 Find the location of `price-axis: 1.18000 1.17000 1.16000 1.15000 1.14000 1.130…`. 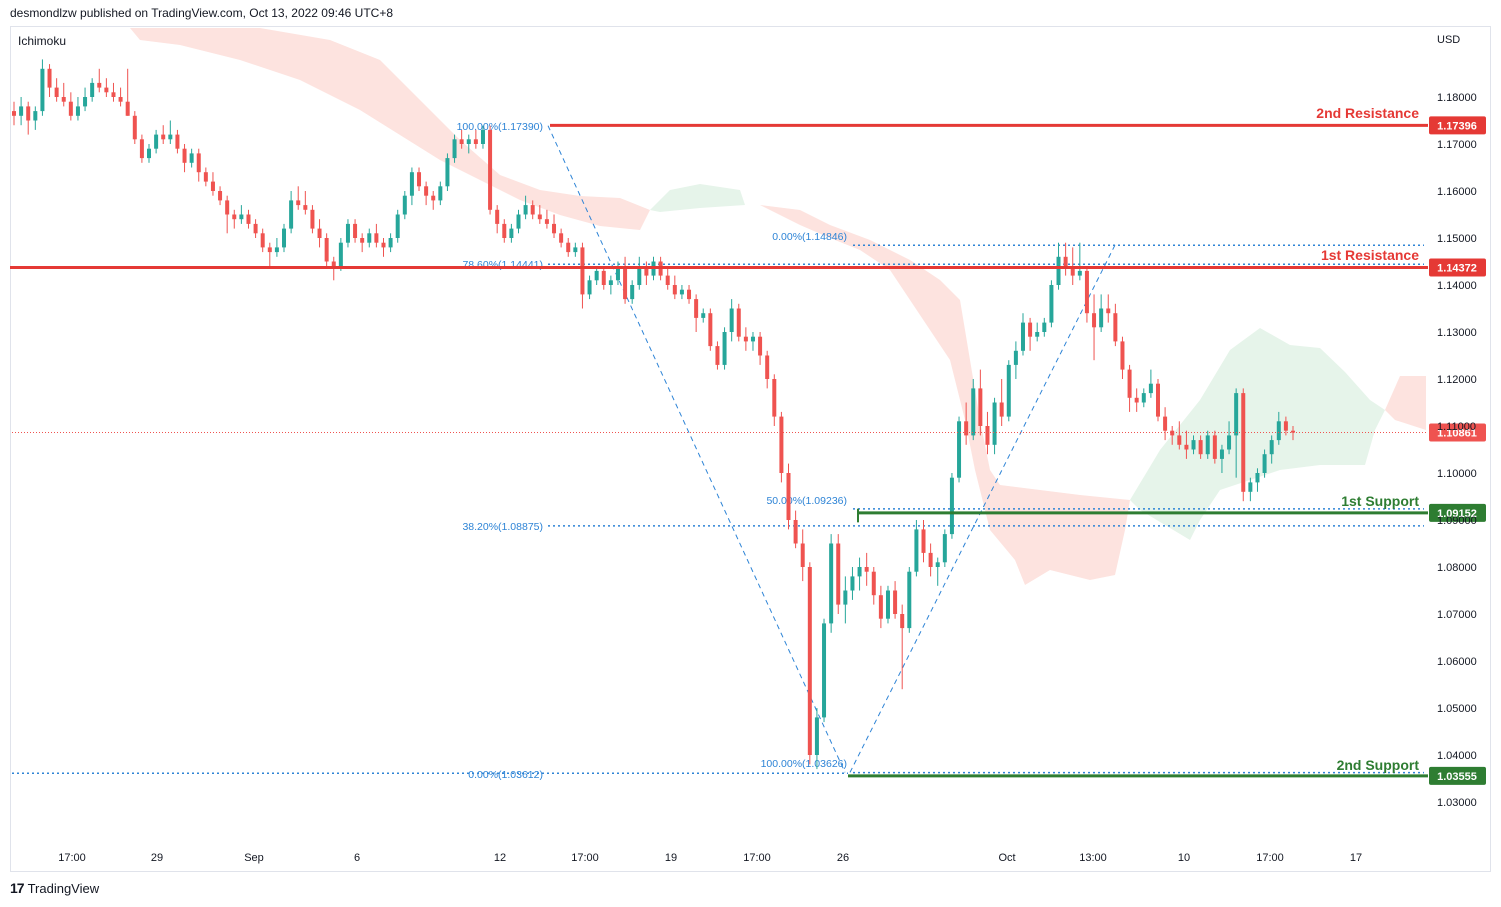

price-axis: 1.18000 1.17000 1.16000 1.15000 1.14000 1.130… is located at coordinates (1457, 450).